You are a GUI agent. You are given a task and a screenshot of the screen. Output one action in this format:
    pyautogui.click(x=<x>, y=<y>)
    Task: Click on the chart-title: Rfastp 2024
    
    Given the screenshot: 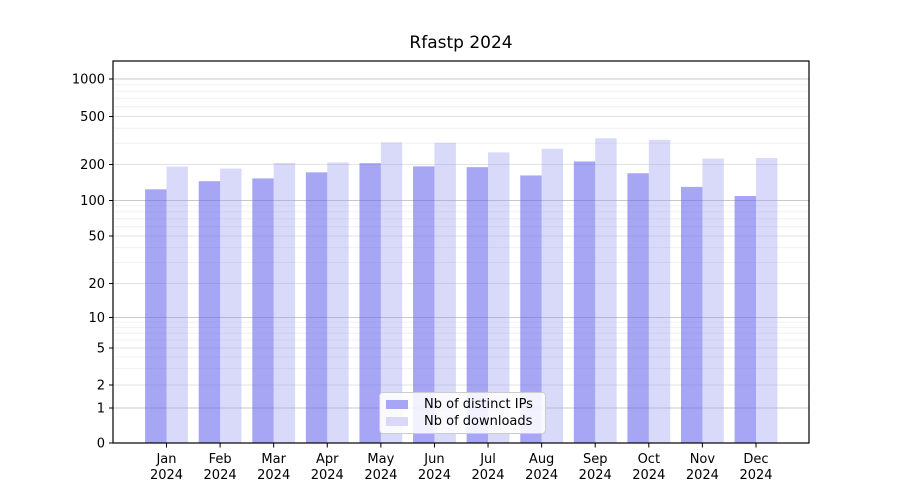 What is the action you would take?
    pyautogui.click(x=461, y=43)
    